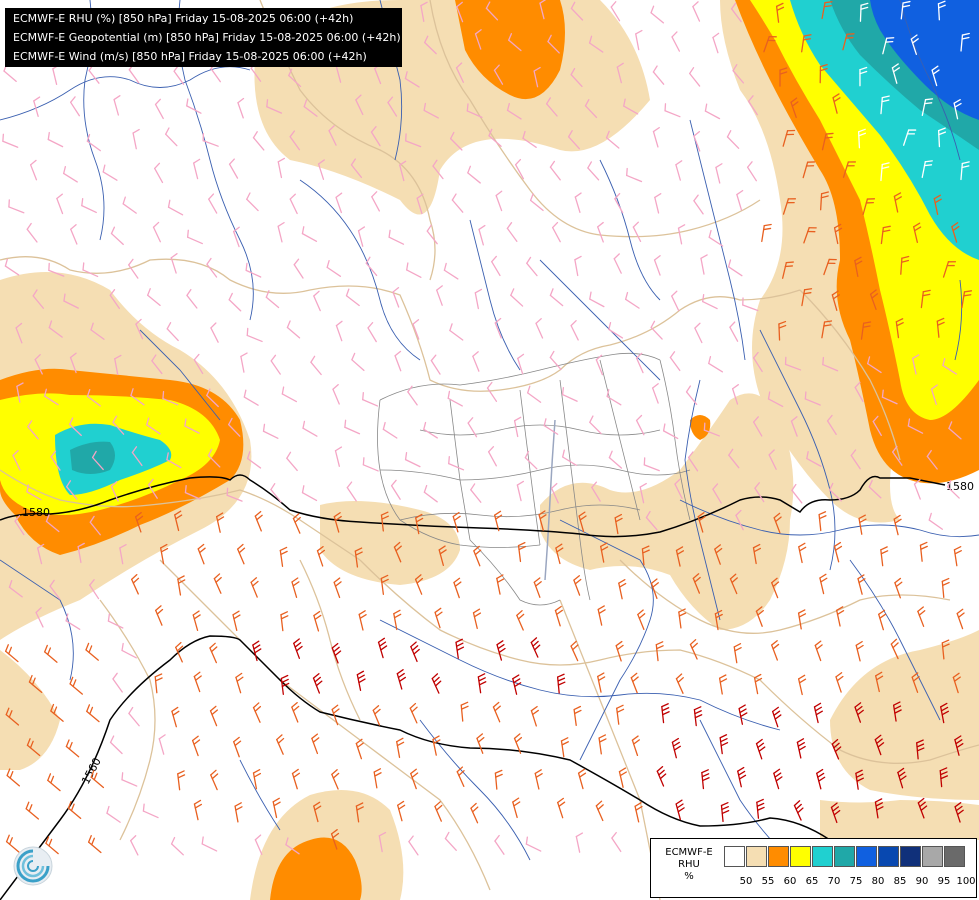  I want to click on legend-title-variable: RHU, so click(689, 864).